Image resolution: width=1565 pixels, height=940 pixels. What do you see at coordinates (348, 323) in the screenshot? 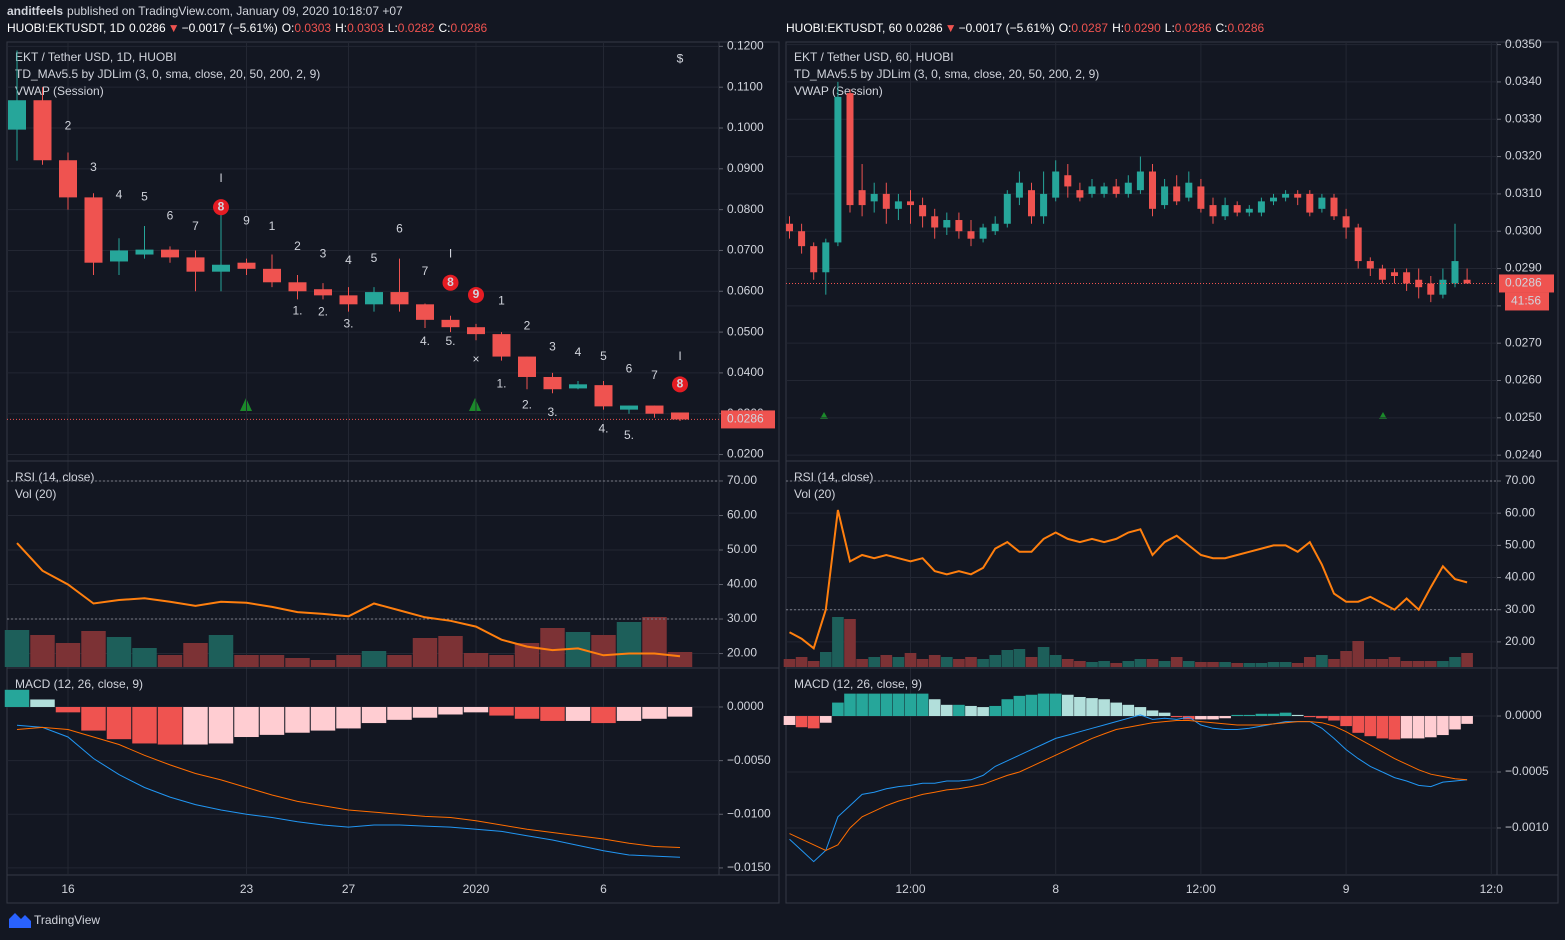
I see `td-annotation: 3.` at bounding box center [348, 323].